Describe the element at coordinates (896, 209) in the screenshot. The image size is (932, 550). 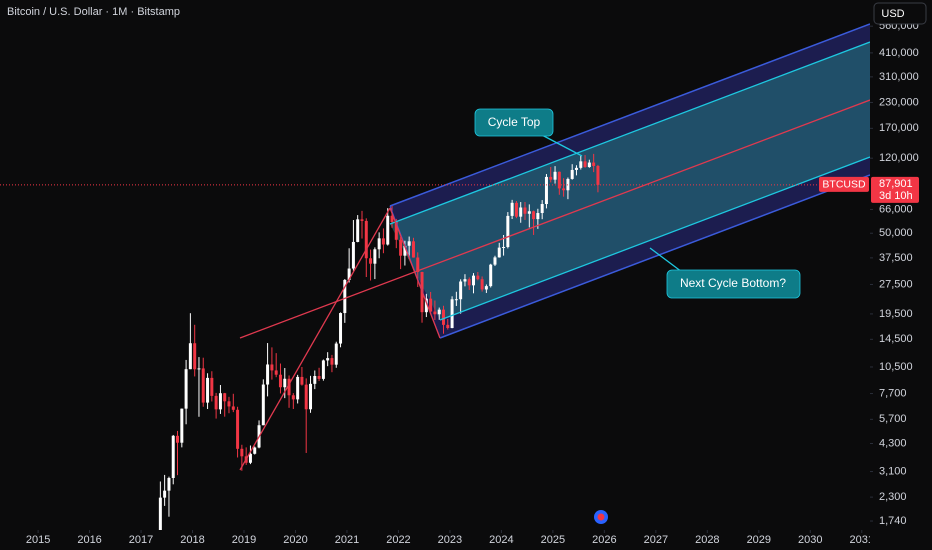
I see `y-tick-label: 66,000` at that location.